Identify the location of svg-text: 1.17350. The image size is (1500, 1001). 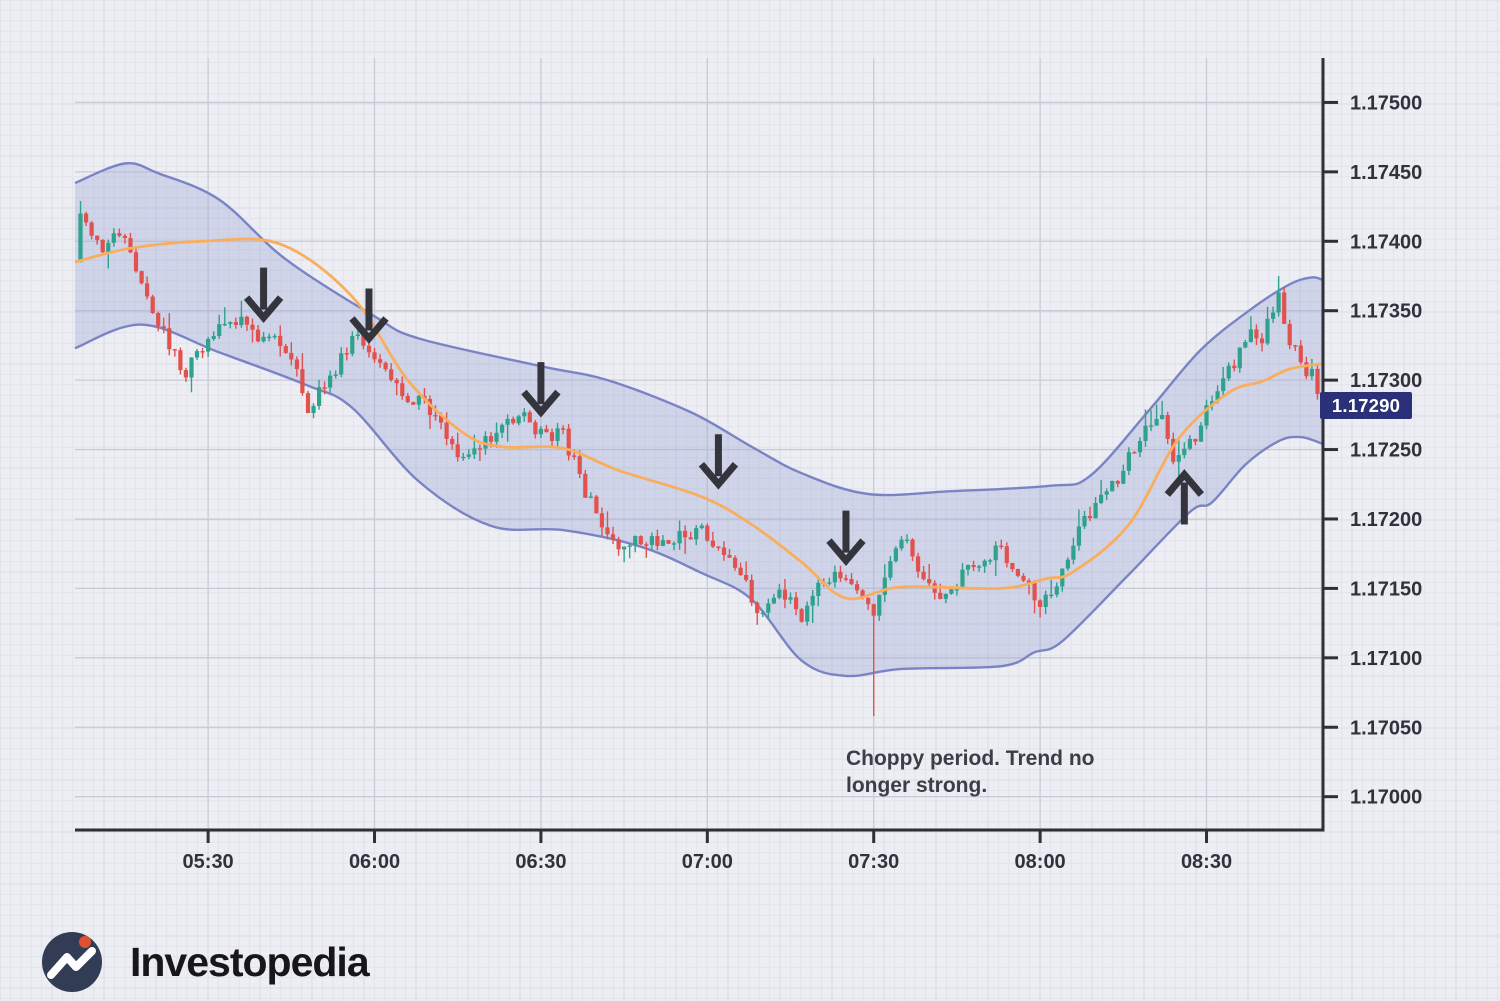
(1386, 312).